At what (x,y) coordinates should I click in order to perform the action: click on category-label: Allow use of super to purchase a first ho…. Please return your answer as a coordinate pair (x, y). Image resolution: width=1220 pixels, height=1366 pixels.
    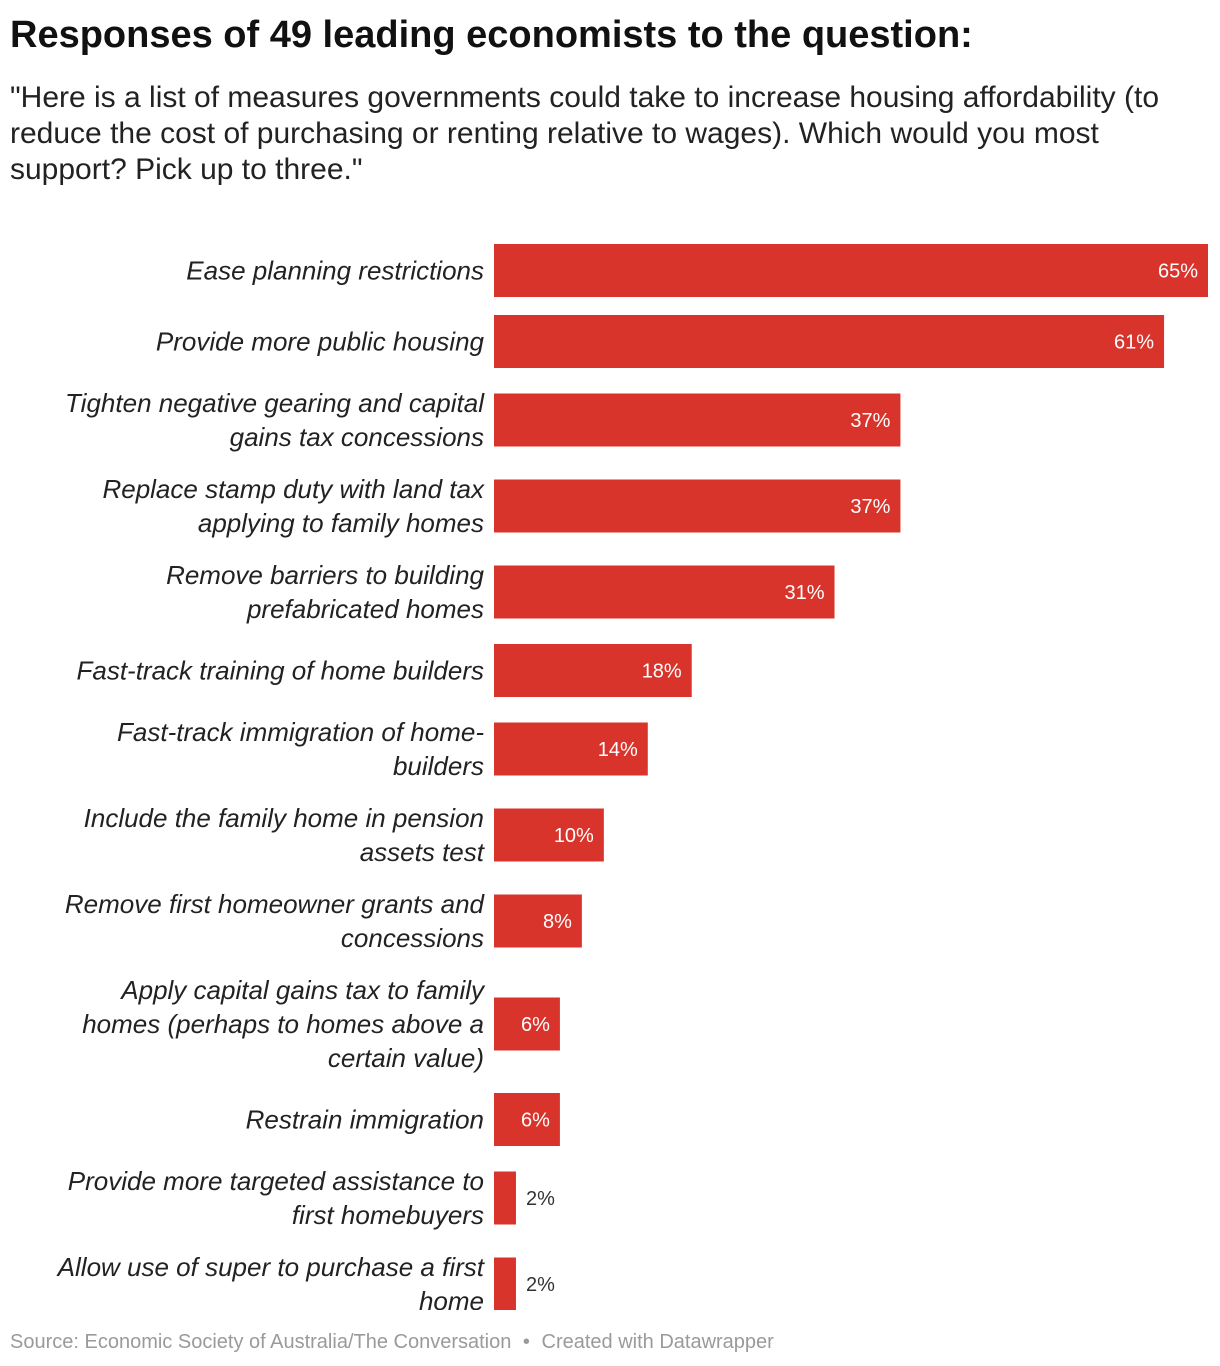
    Looking at the image, I should click on (271, 1281).